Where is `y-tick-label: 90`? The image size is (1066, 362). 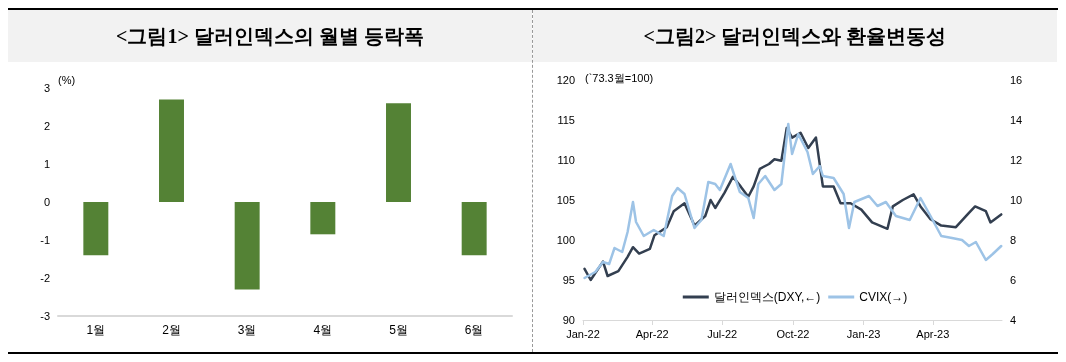
y-tick-label: 90 is located at coordinates (568, 320).